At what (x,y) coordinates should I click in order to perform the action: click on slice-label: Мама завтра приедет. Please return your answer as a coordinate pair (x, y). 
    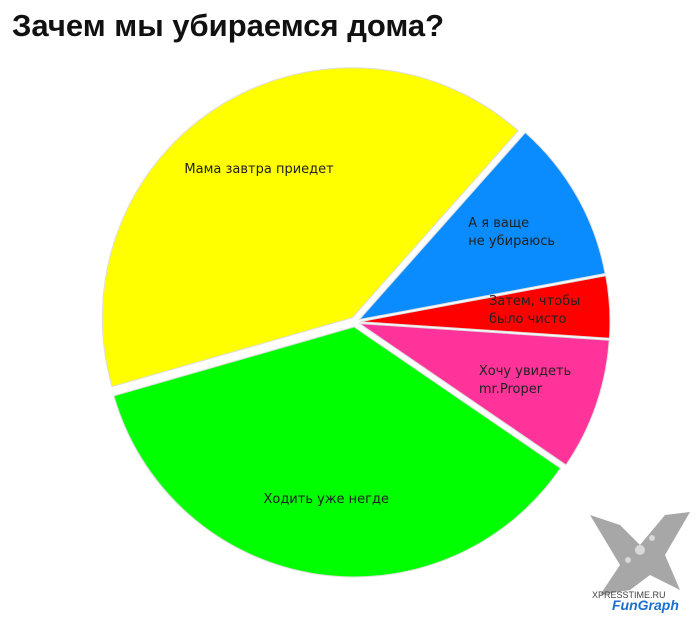
    Looking at the image, I should click on (259, 169).